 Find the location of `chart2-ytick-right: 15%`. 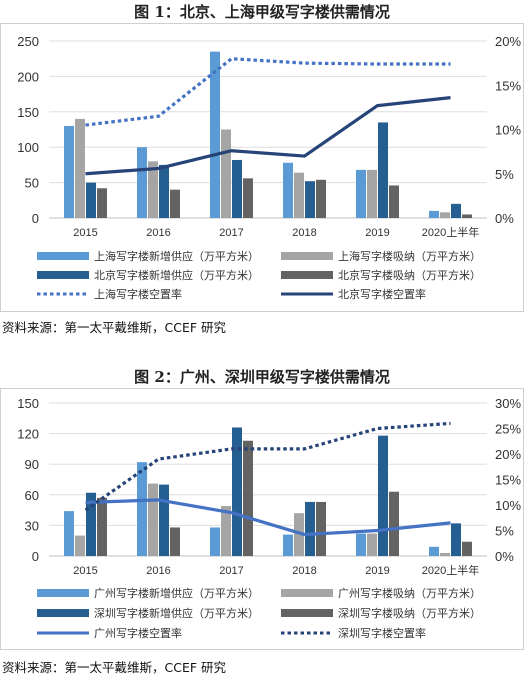

chart2-ytick-right: 15% is located at coordinates (508, 480).